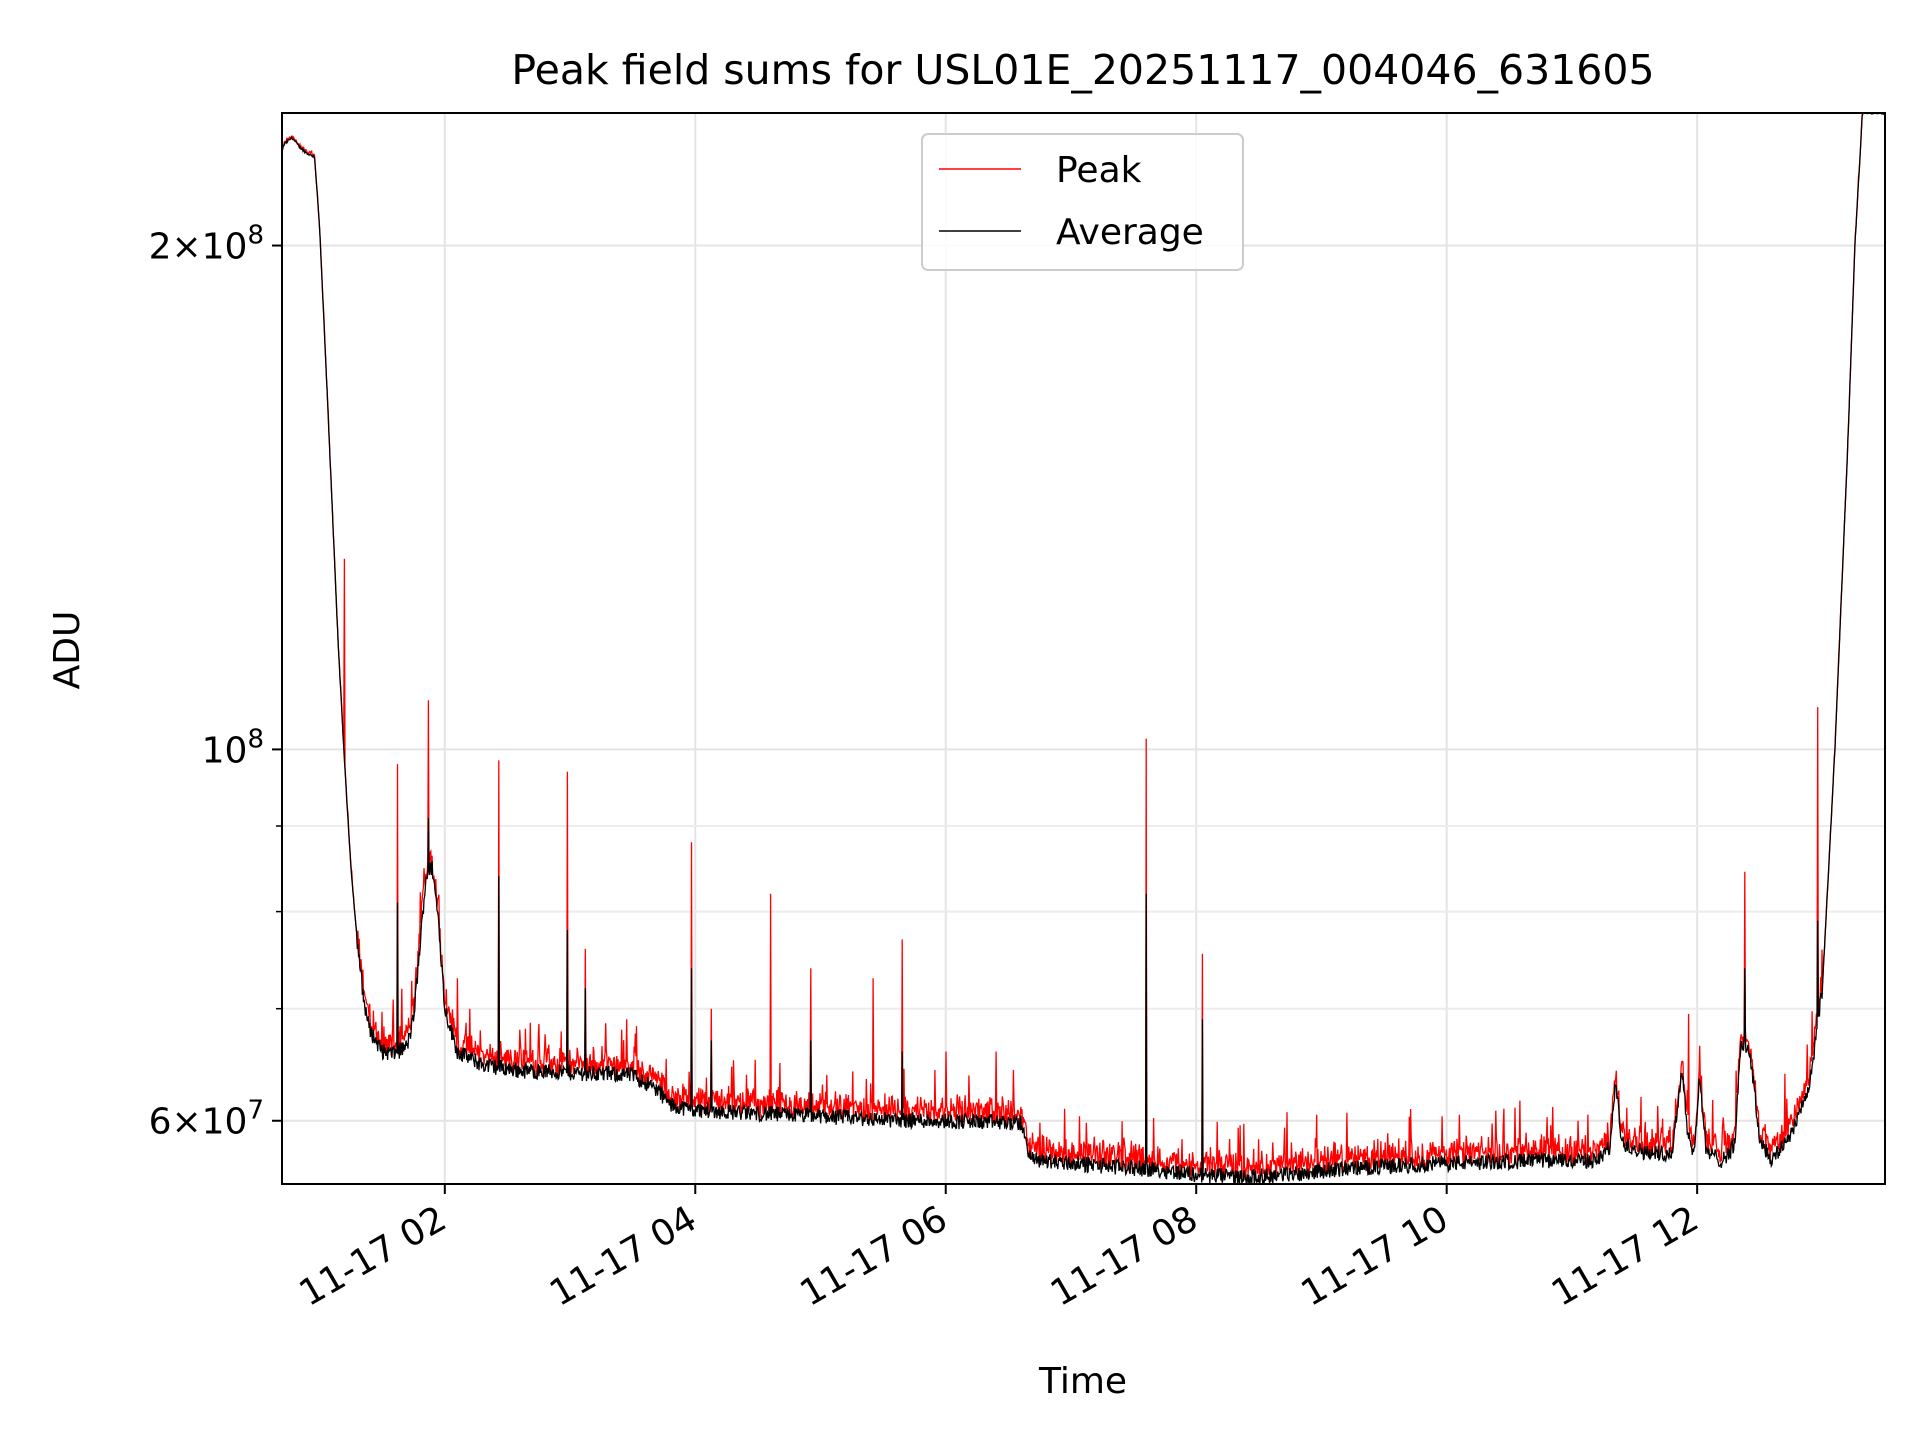  Describe the element at coordinates (215, 682) in the screenshot. I see `y-axis: 6×107 108 2×108` at that location.